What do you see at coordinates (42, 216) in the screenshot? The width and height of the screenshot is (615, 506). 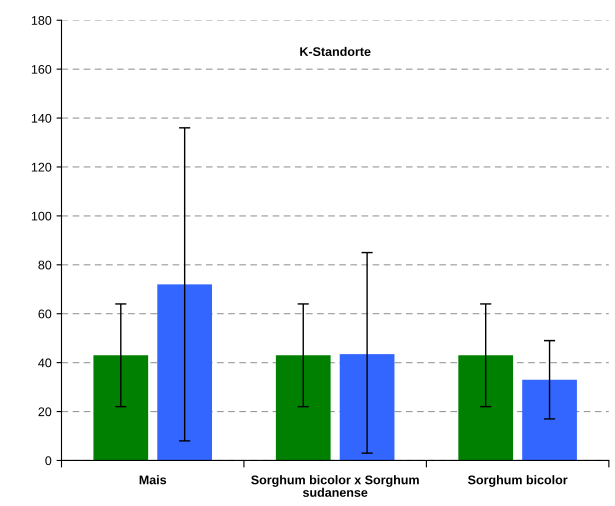 I see `y-tick-label: 100` at bounding box center [42, 216].